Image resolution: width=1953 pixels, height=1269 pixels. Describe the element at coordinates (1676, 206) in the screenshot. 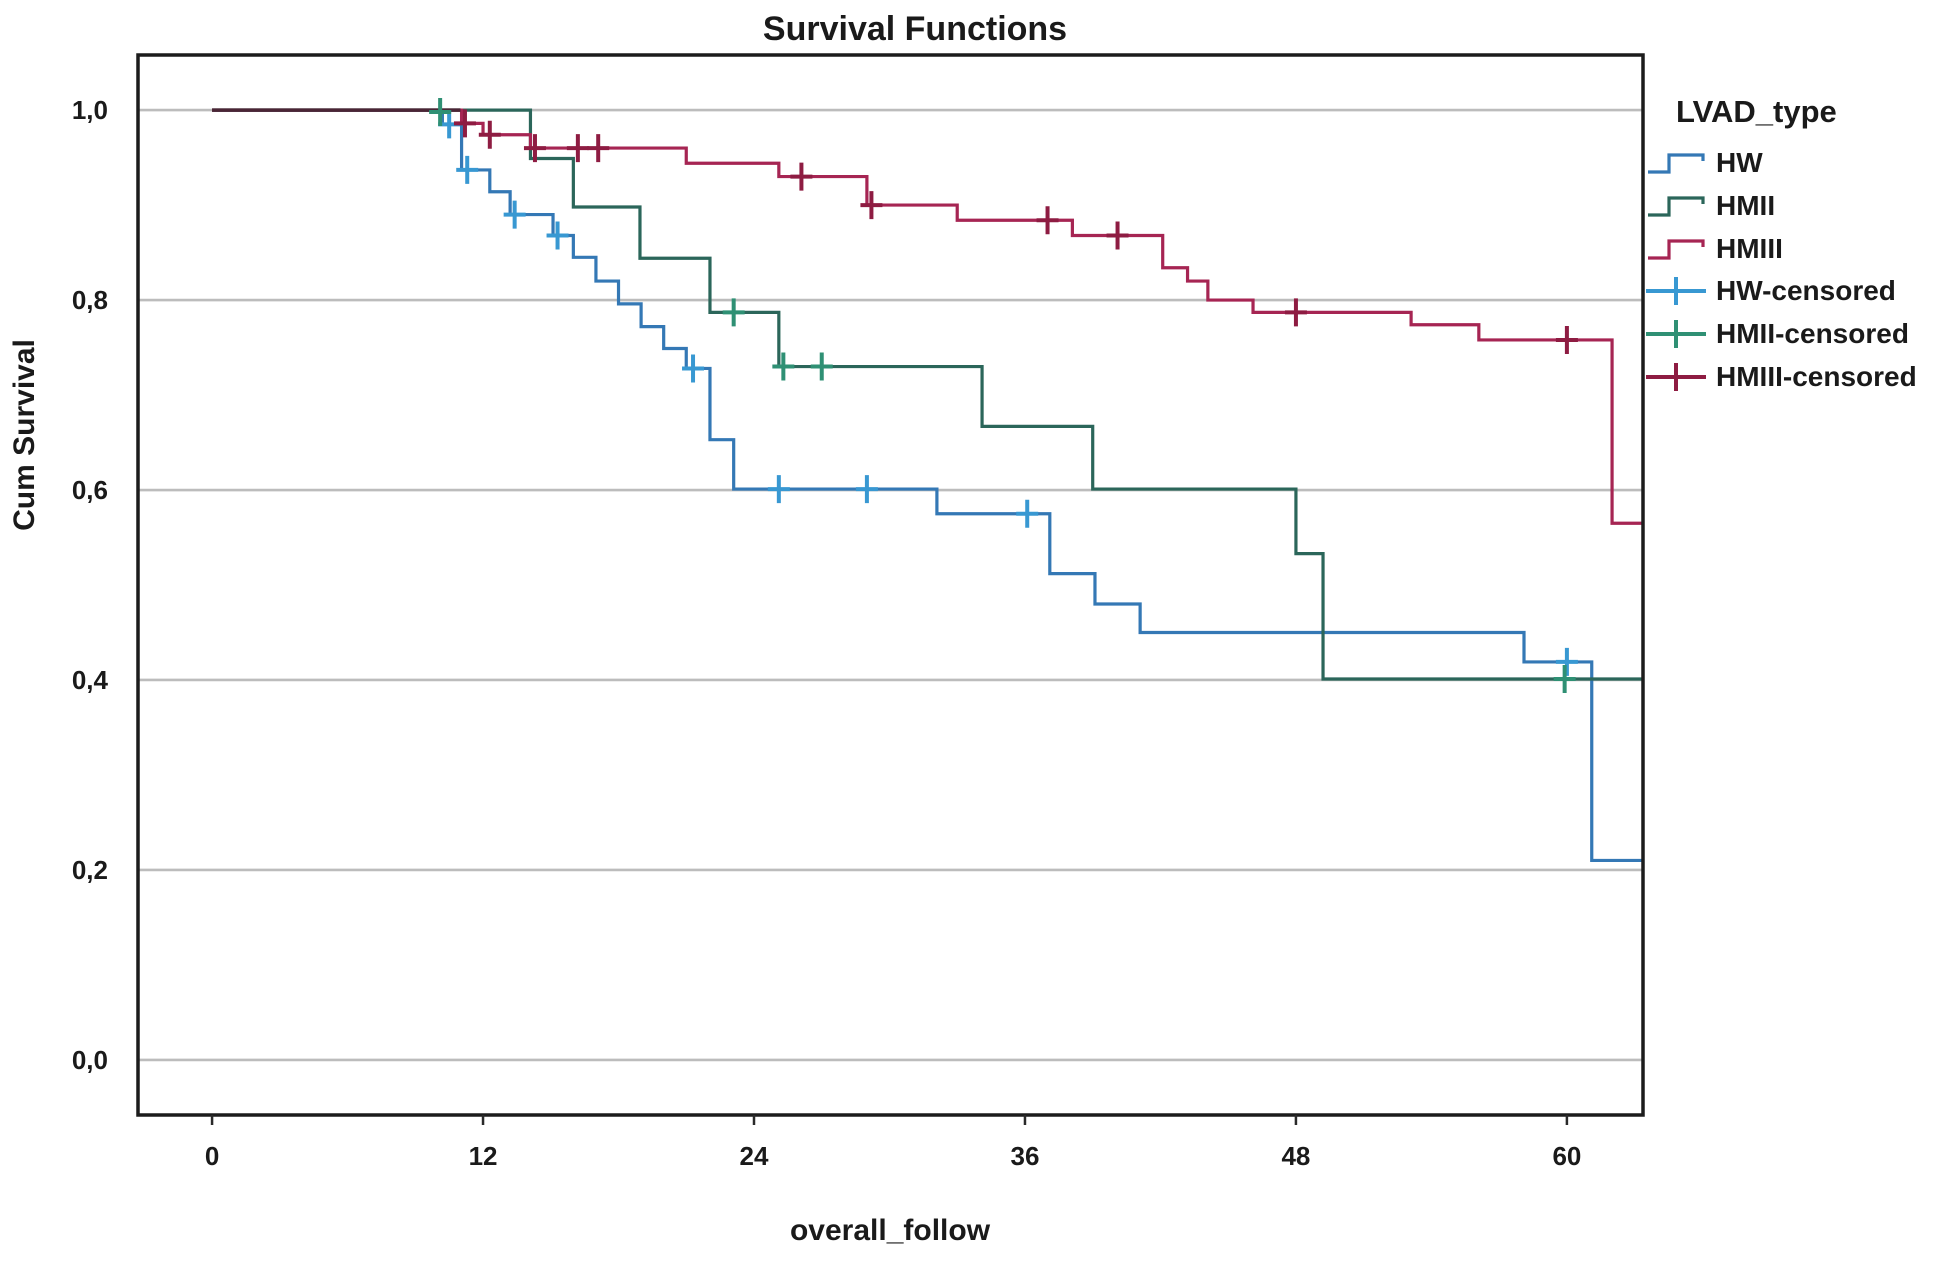

I see `hmii-step-line-icon` at that location.